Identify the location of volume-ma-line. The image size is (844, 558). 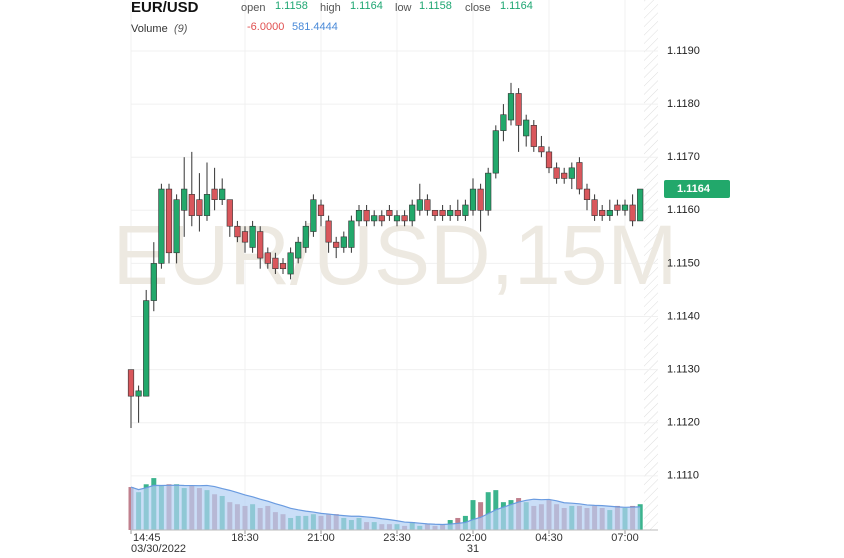
(385, 505).